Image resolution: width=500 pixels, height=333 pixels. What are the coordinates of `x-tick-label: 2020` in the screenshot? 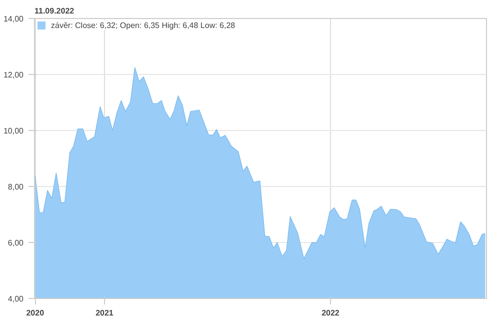 It's located at (35, 313).